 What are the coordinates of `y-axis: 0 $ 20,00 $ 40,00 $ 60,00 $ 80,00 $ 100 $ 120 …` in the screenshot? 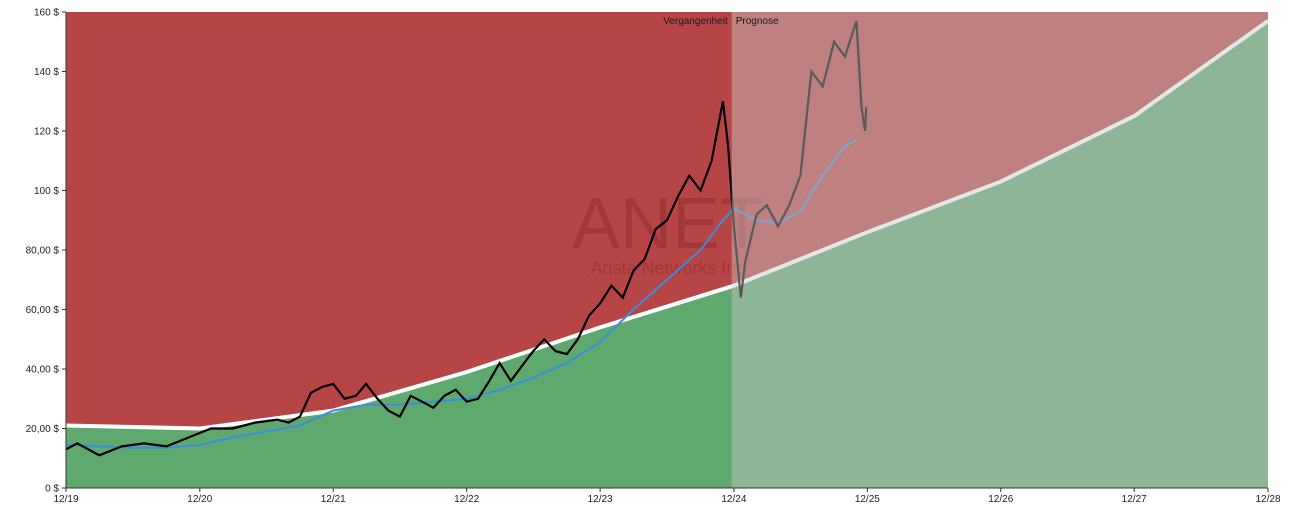 It's located at (46, 251).